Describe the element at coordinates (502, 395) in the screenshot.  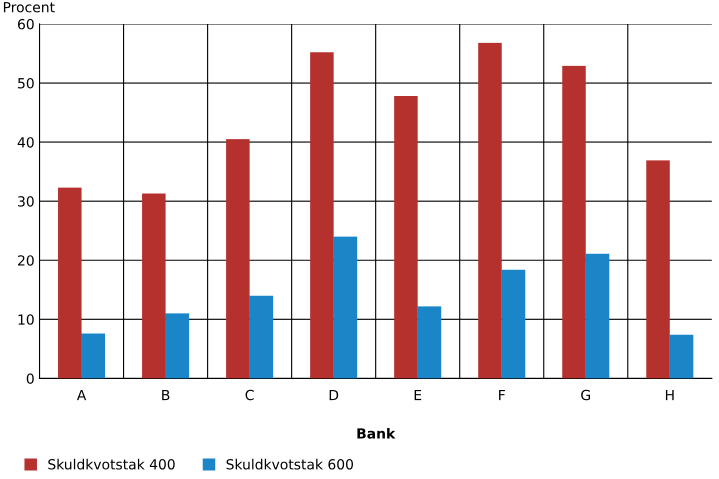
I see `x-tick-label: F` at that location.